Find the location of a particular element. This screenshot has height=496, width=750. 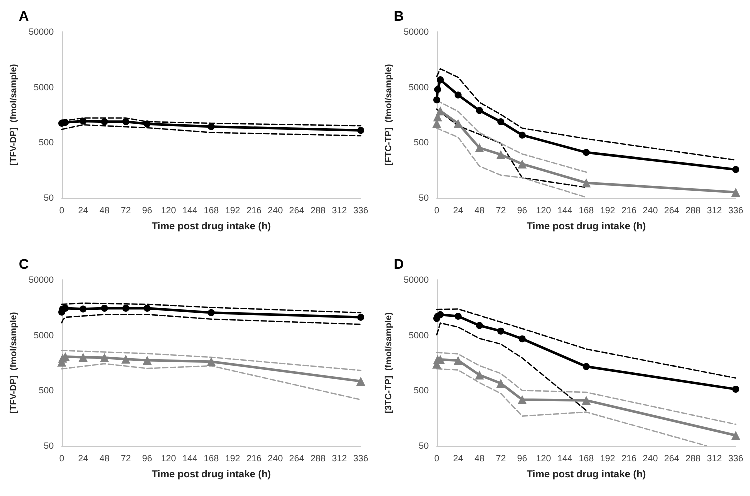

chart-title: A is located at coordinates (24, 16).